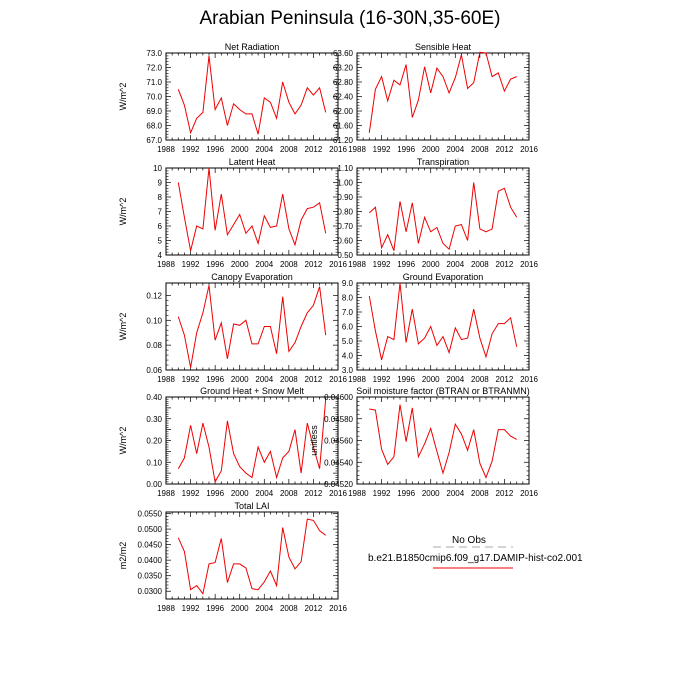 The width and height of the screenshot is (700, 700). Describe the element at coordinates (443, 277) in the screenshot. I see `panel-title: Ground Evaporation` at that location.